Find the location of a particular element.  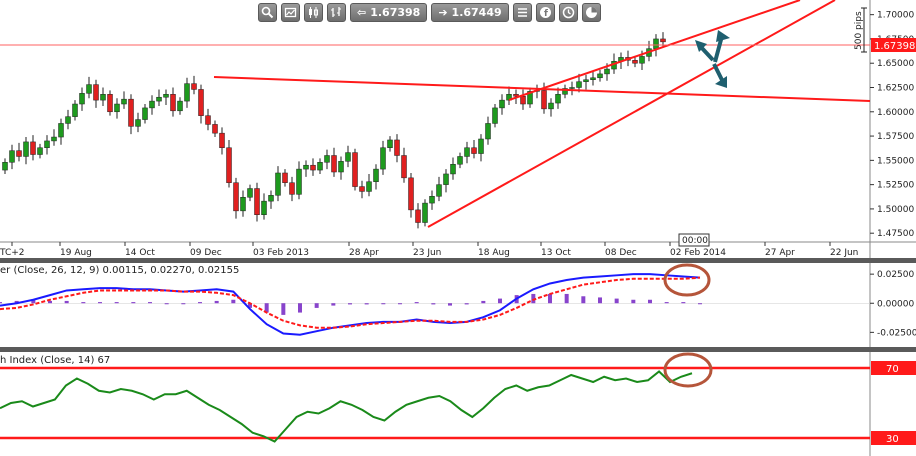

bid-price: 1.67398 is located at coordinates (395, 12).